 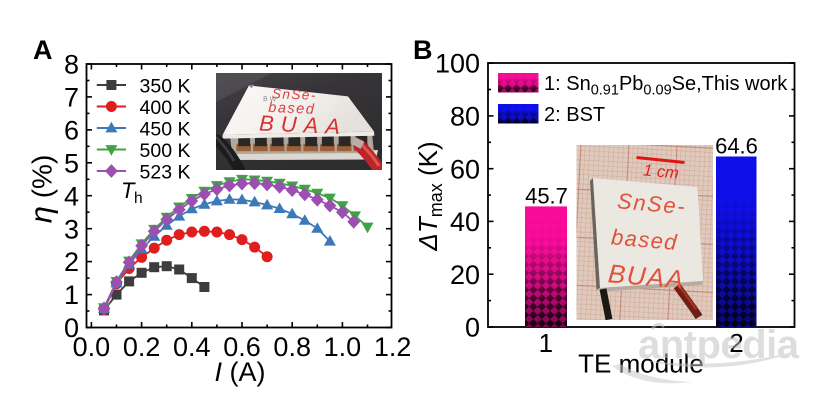 What do you see at coordinates (165, 151) in the screenshot?
I see `svg-text: 500 K` at bounding box center [165, 151].